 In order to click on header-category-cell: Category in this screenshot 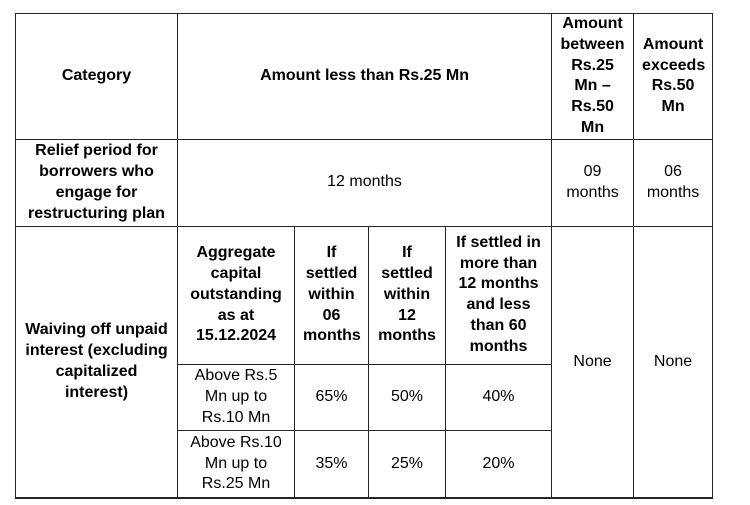, I will do `click(96, 76)`.